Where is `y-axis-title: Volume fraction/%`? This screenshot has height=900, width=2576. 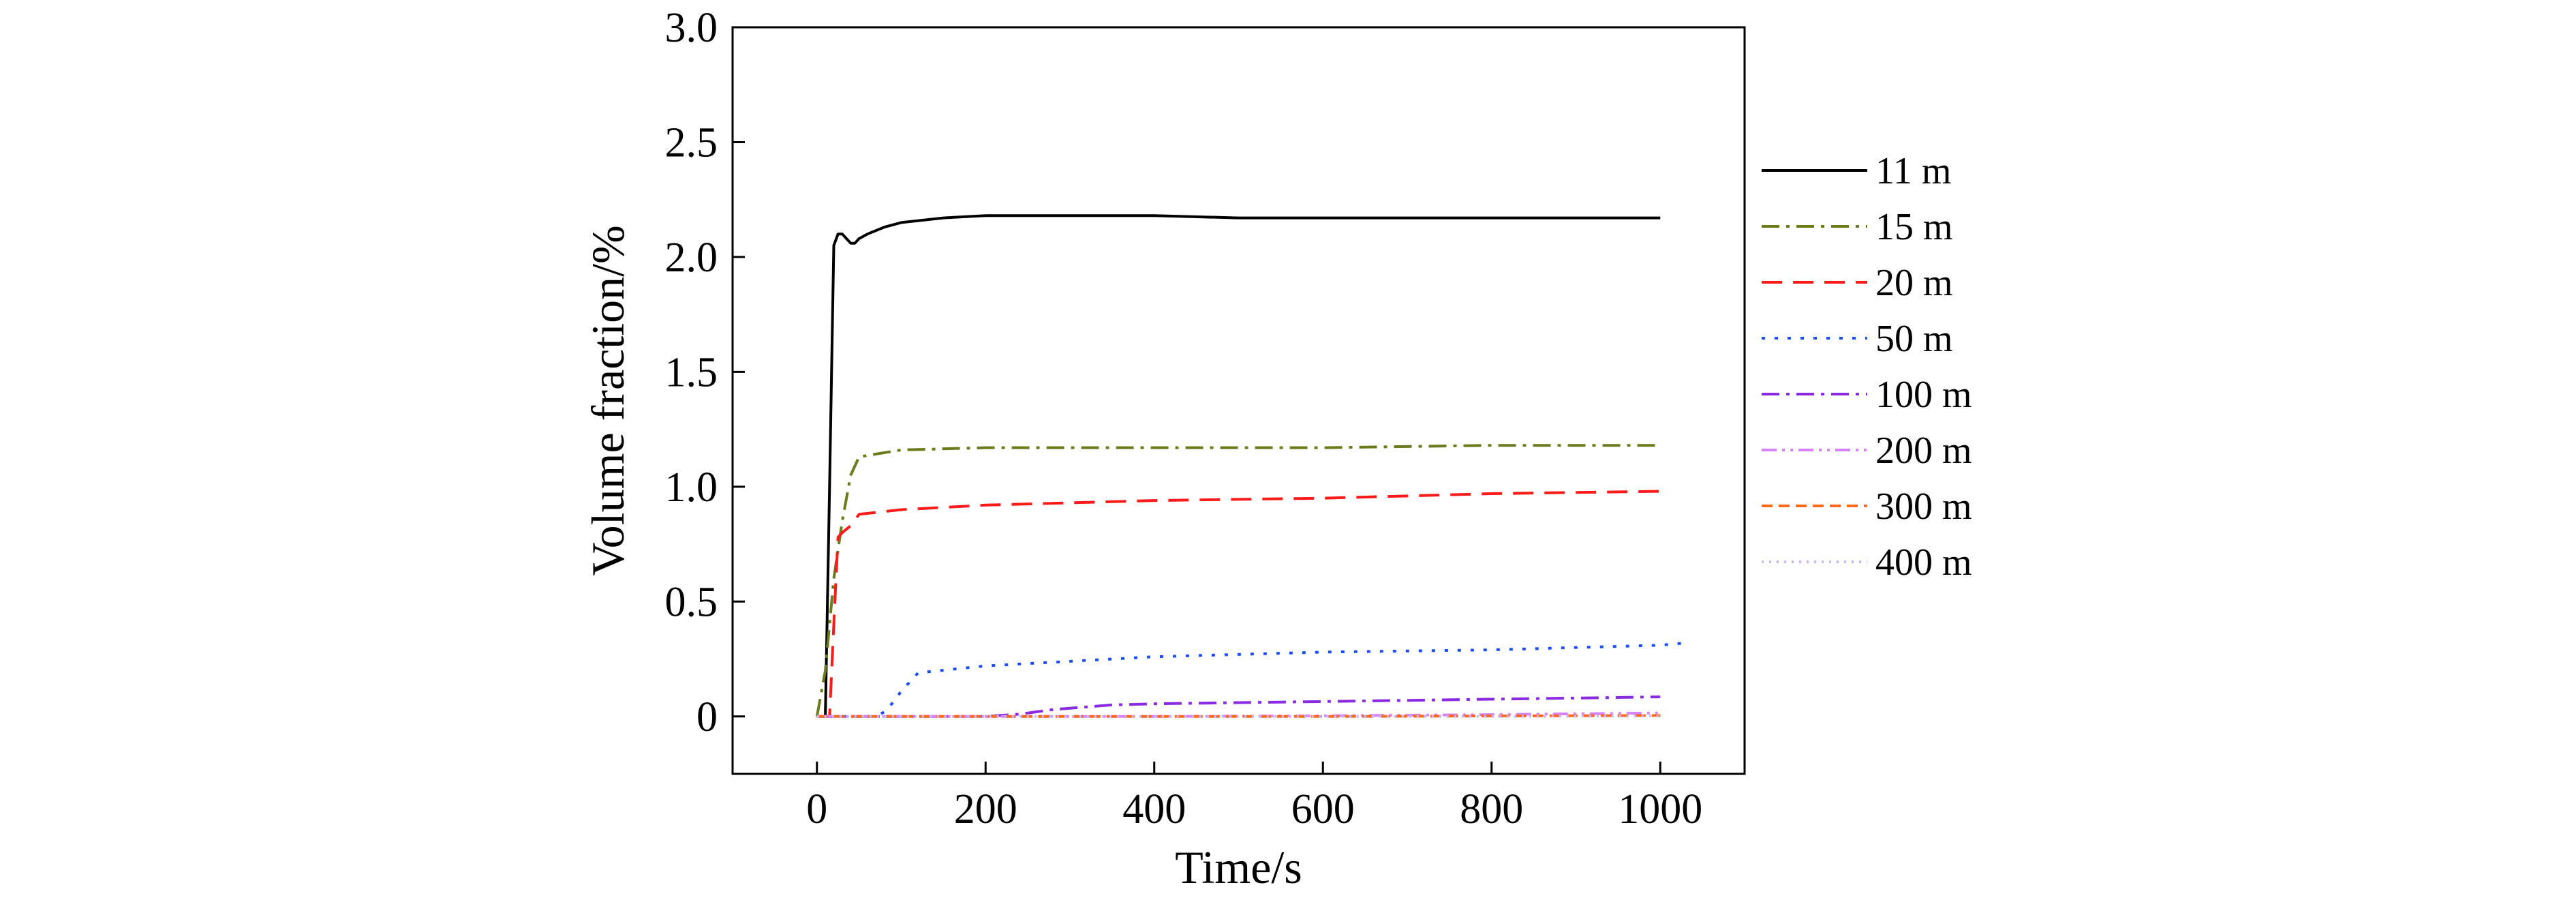
y-axis-title: Volume fraction/% is located at coordinates (608, 400).